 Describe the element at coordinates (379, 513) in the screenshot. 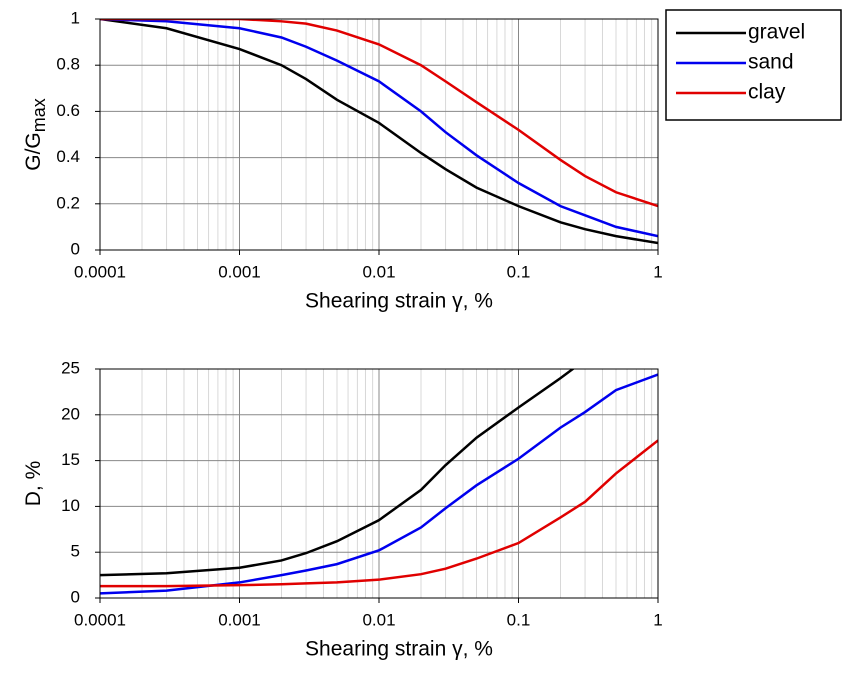

I see `series-line` at that location.